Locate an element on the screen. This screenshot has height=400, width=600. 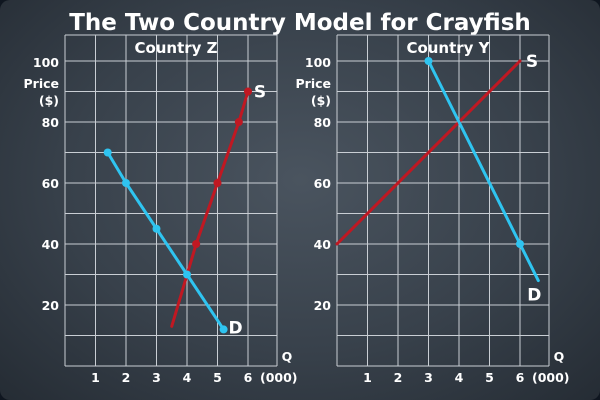
series-line-s is located at coordinates (210, 209).